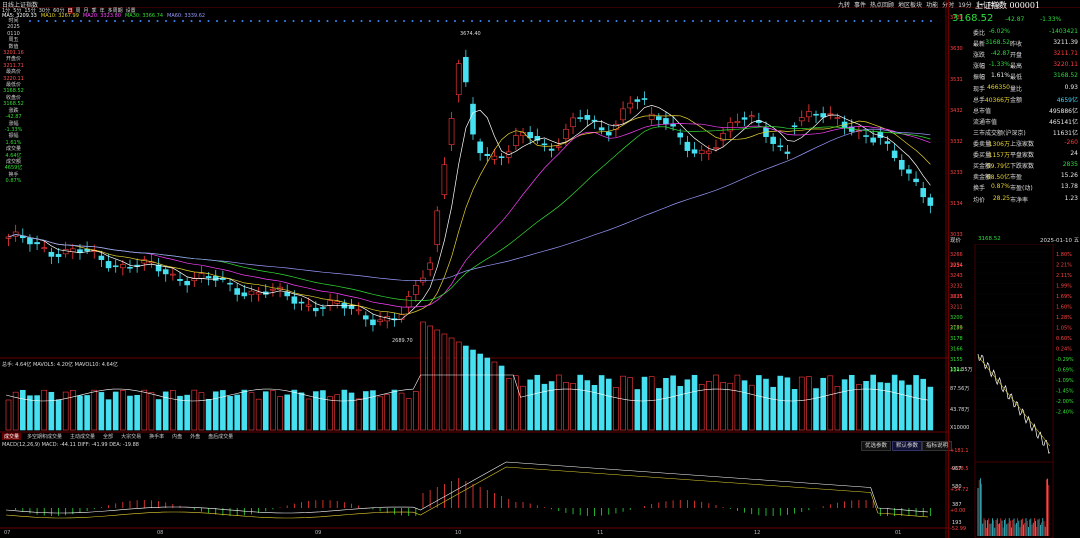 The image size is (1080, 538). What do you see at coordinates (30, 11) in the screenshot?
I see `period-tab-2: 15分` at bounding box center [30, 11].